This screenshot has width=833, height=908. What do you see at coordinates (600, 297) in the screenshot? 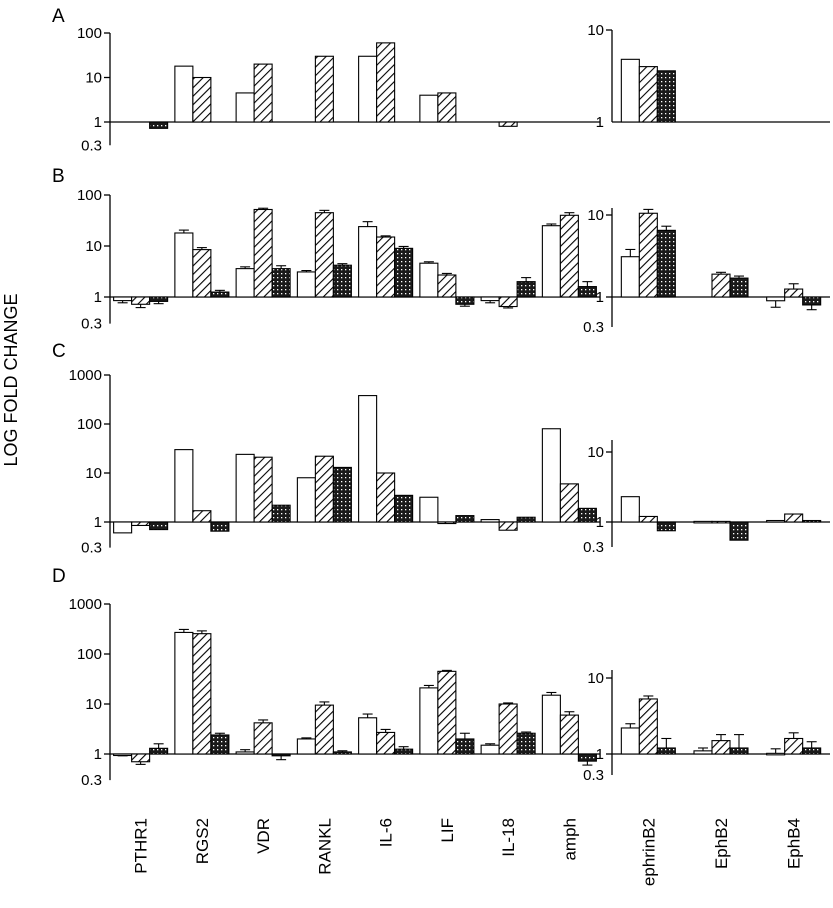
I see `panel-b-right-tick-label: 1` at bounding box center [600, 297].